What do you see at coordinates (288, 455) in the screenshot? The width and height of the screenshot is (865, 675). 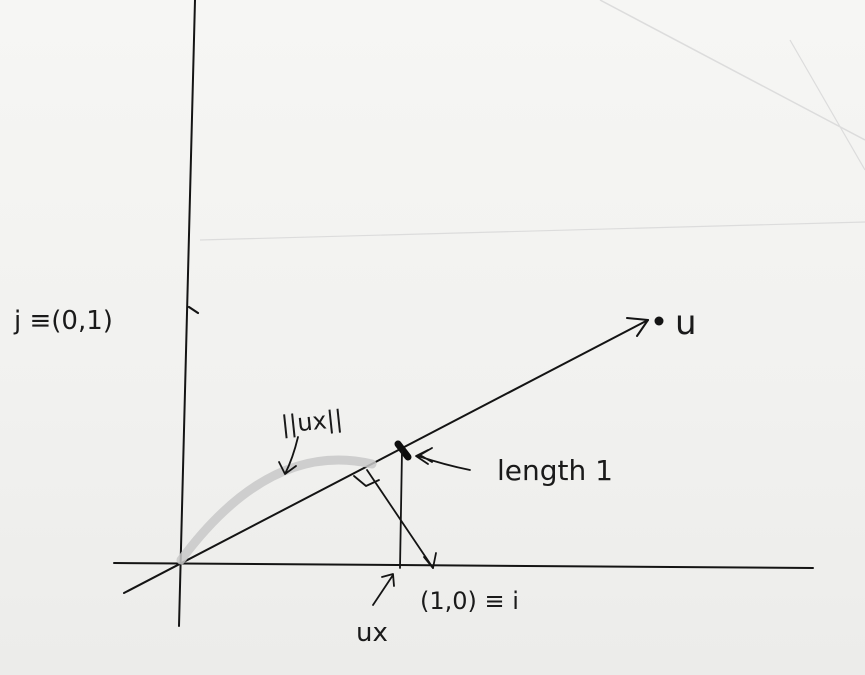 I see `norm-arrow` at bounding box center [288, 455].